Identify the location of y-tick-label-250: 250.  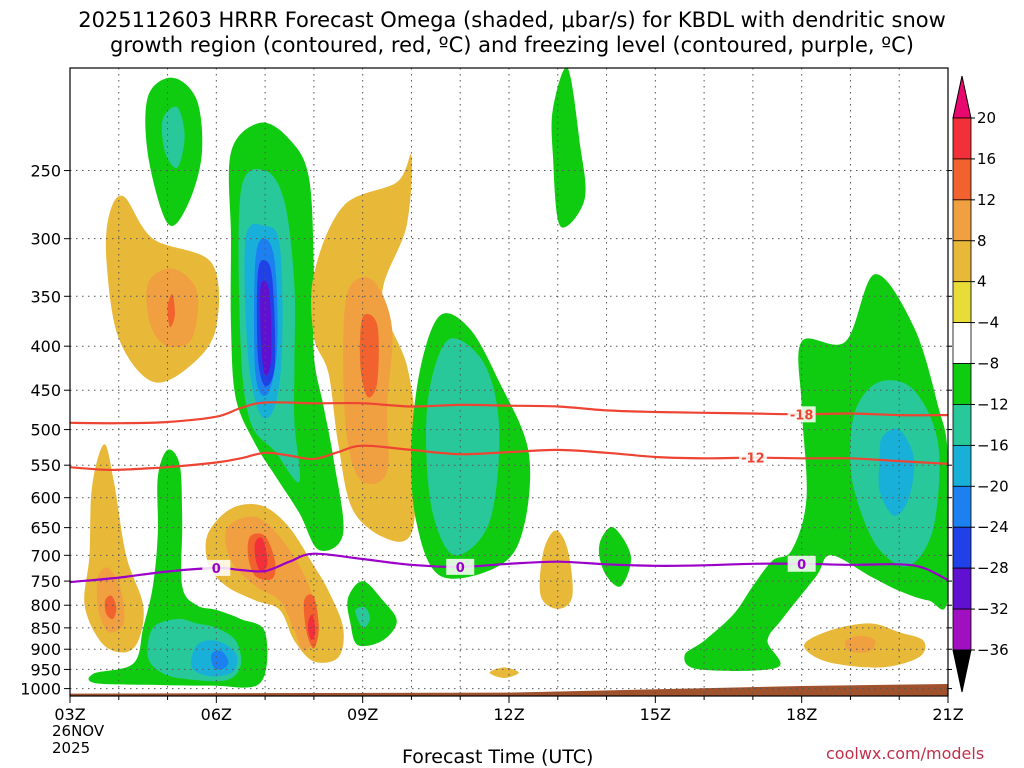
(45, 171).